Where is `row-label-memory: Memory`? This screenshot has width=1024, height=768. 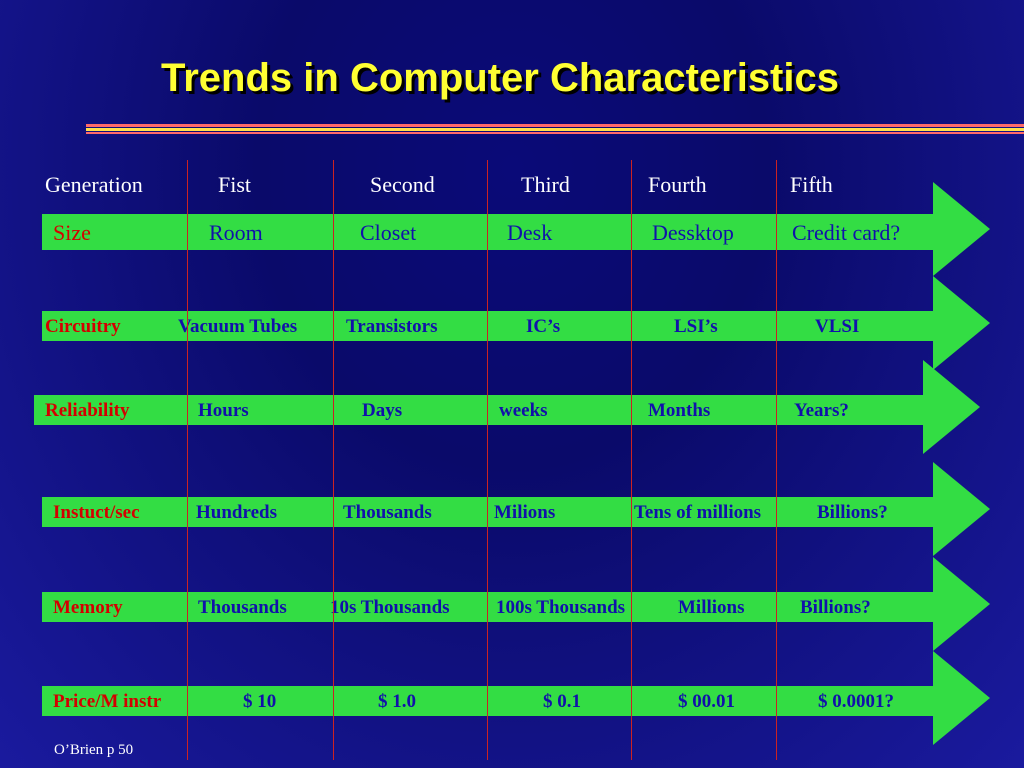
row-label-memory: Memory is located at coordinates (88, 607).